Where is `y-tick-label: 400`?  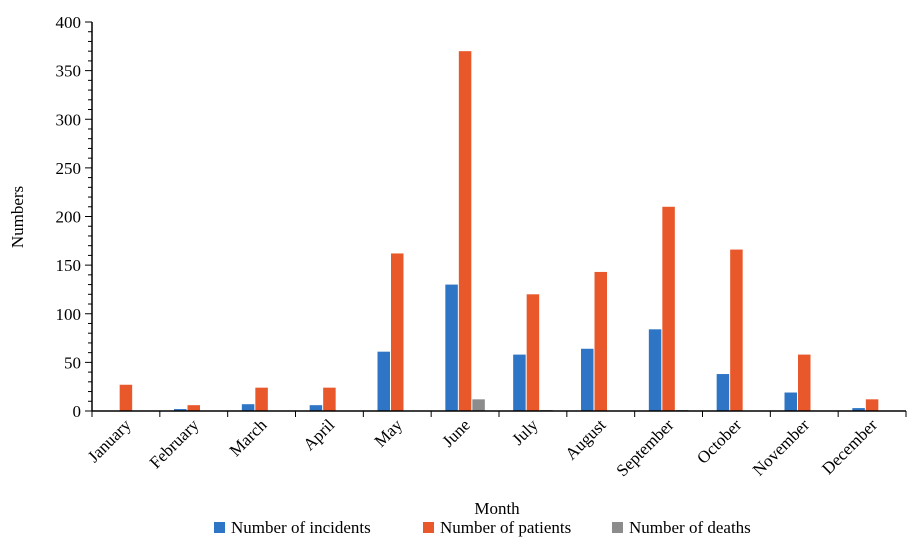 y-tick-label: 400 is located at coordinates (69, 22).